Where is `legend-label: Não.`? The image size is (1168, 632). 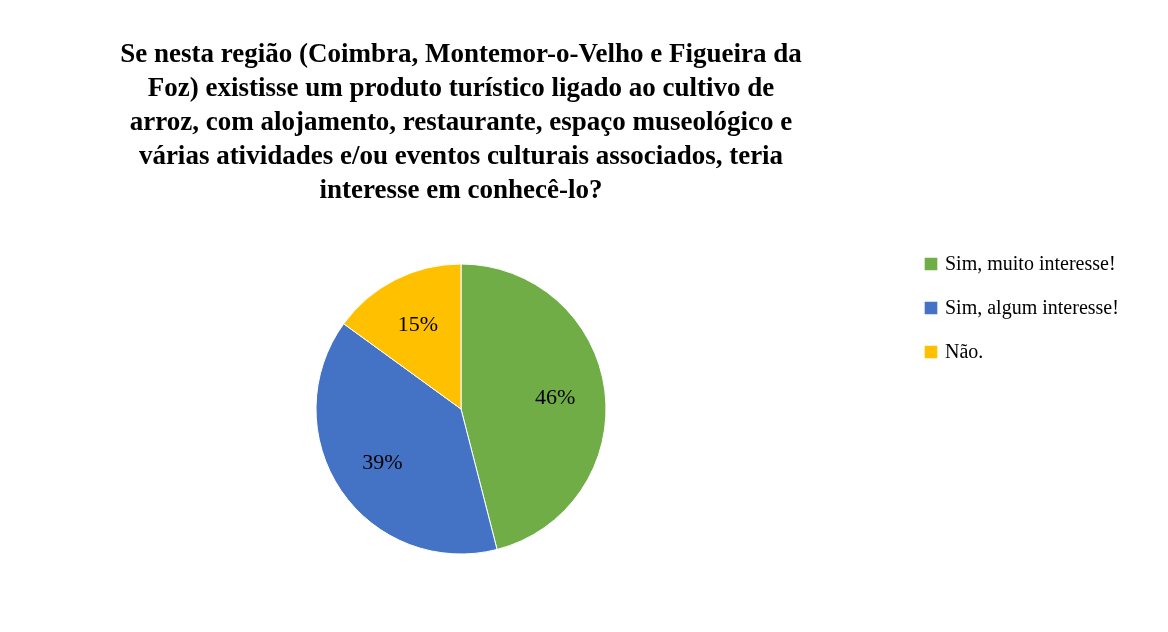 legend-label: Não. is located at coordinates (964, 351).